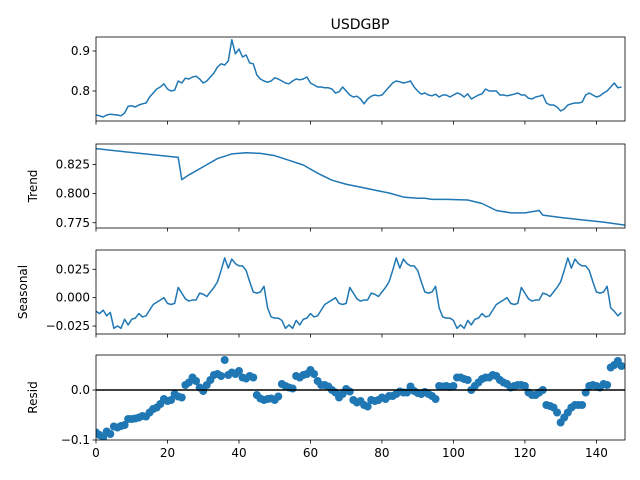 The width and height of the screenshot is (640, 480). I want to click on y-axis-label: Seasonal, so click(23, 292).